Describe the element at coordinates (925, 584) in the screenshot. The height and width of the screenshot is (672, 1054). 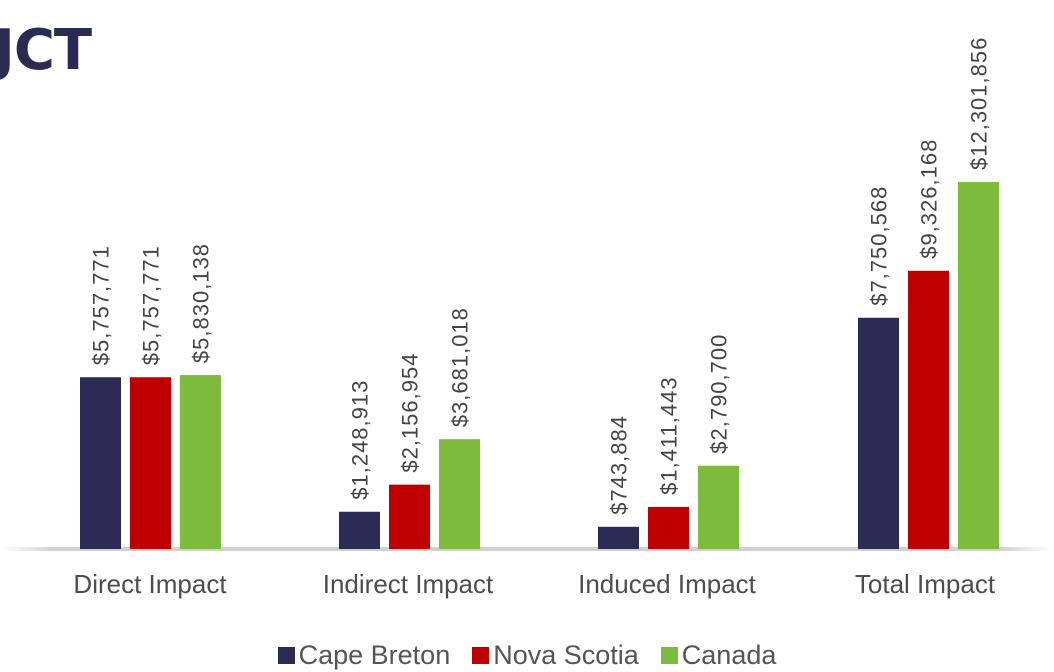
I see `category-label: Total Impact` at that location.